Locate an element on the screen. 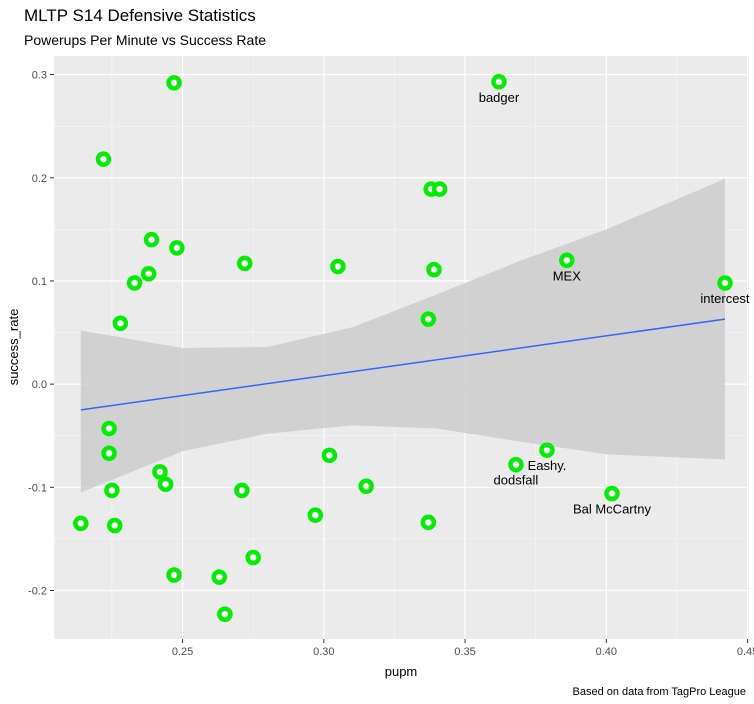  point-label: dodsfall is located at coordinates (516, 480).